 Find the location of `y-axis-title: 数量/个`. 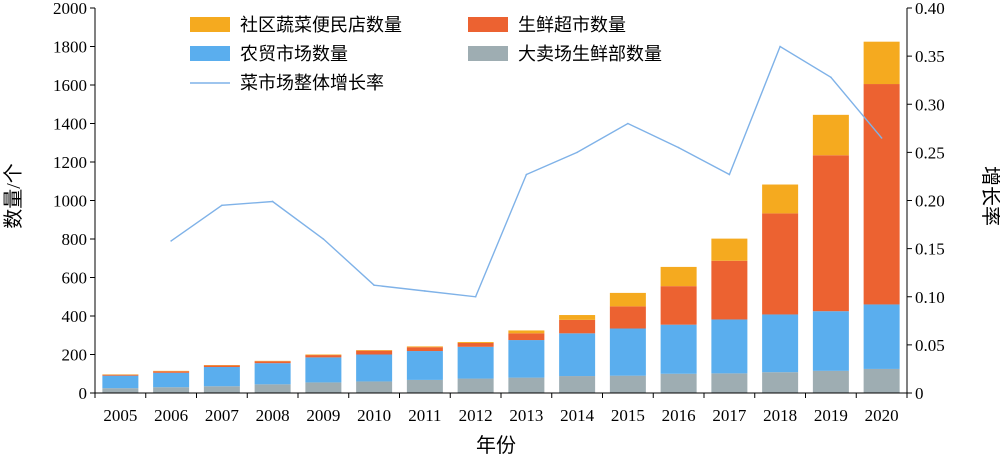

y-axis-title: 数量/个 is located at coordinates (13, 196).